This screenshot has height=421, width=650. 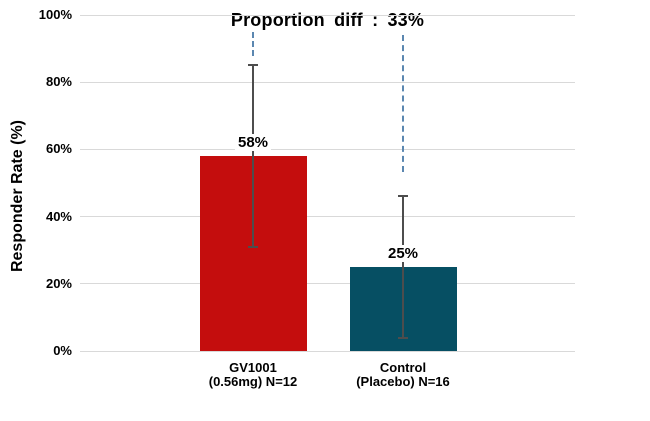 What do you see at coordinates (327, 20) in the screenshot?
I see `chart-title-proportion-diff: Proportion diff : 33%` at bounding box center [327, 20].